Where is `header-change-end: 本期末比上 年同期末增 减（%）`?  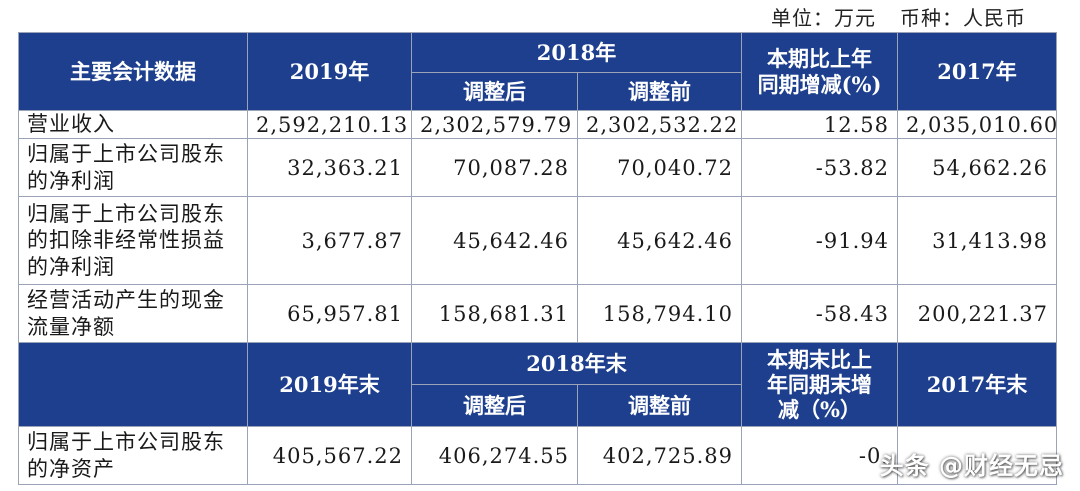 header-change-end: 本期末比上 年同期末增 减（%） is located at coordinates (820, 384).